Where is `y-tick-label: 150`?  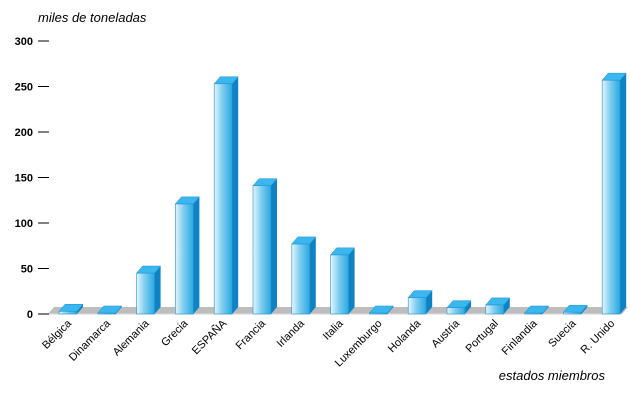
y-tick-label: 150 is located at coordinates (24, 179).